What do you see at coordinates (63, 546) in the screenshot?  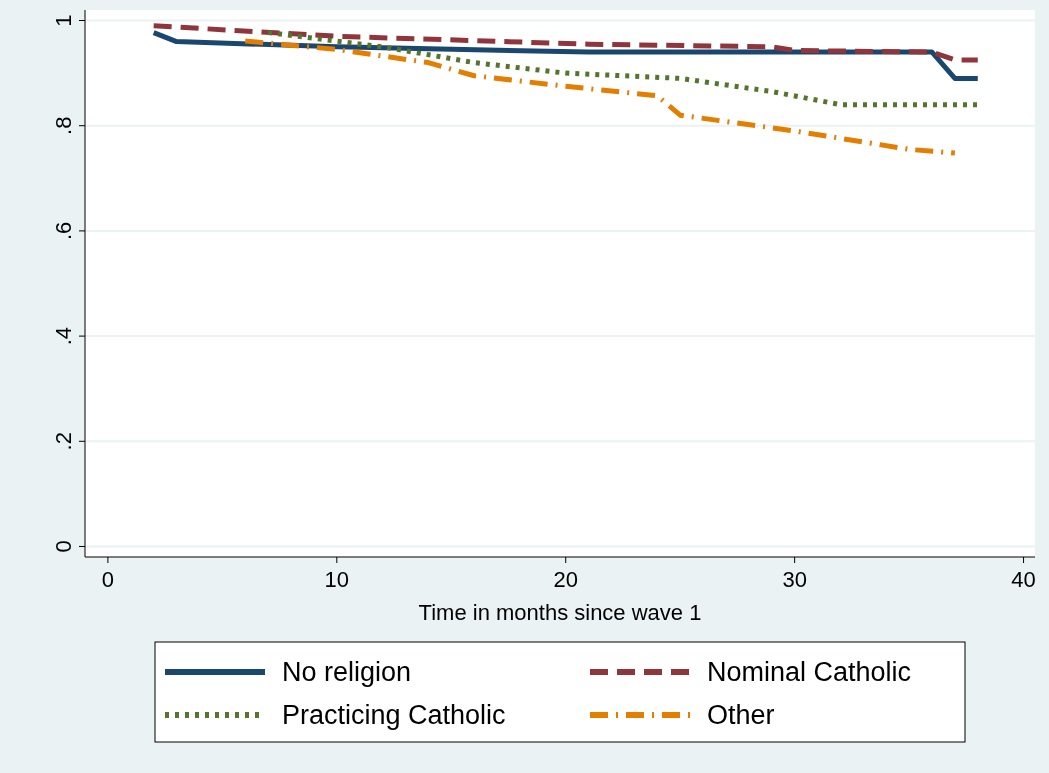 I see `y-tick-label: 0` at bounding box center [63, 546].